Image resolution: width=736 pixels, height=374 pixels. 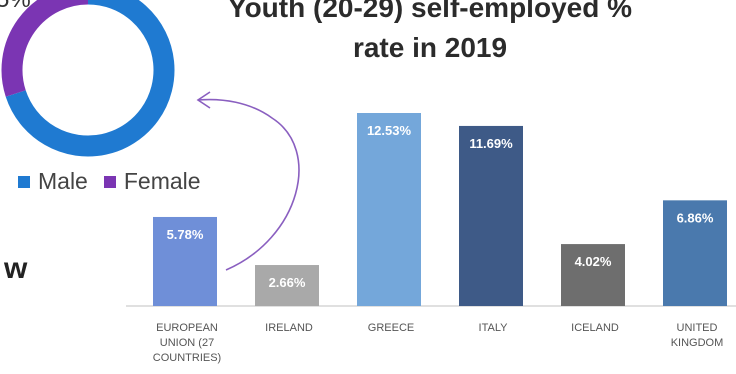 I want to click on connector-arrow, so click(x=248, y=184).